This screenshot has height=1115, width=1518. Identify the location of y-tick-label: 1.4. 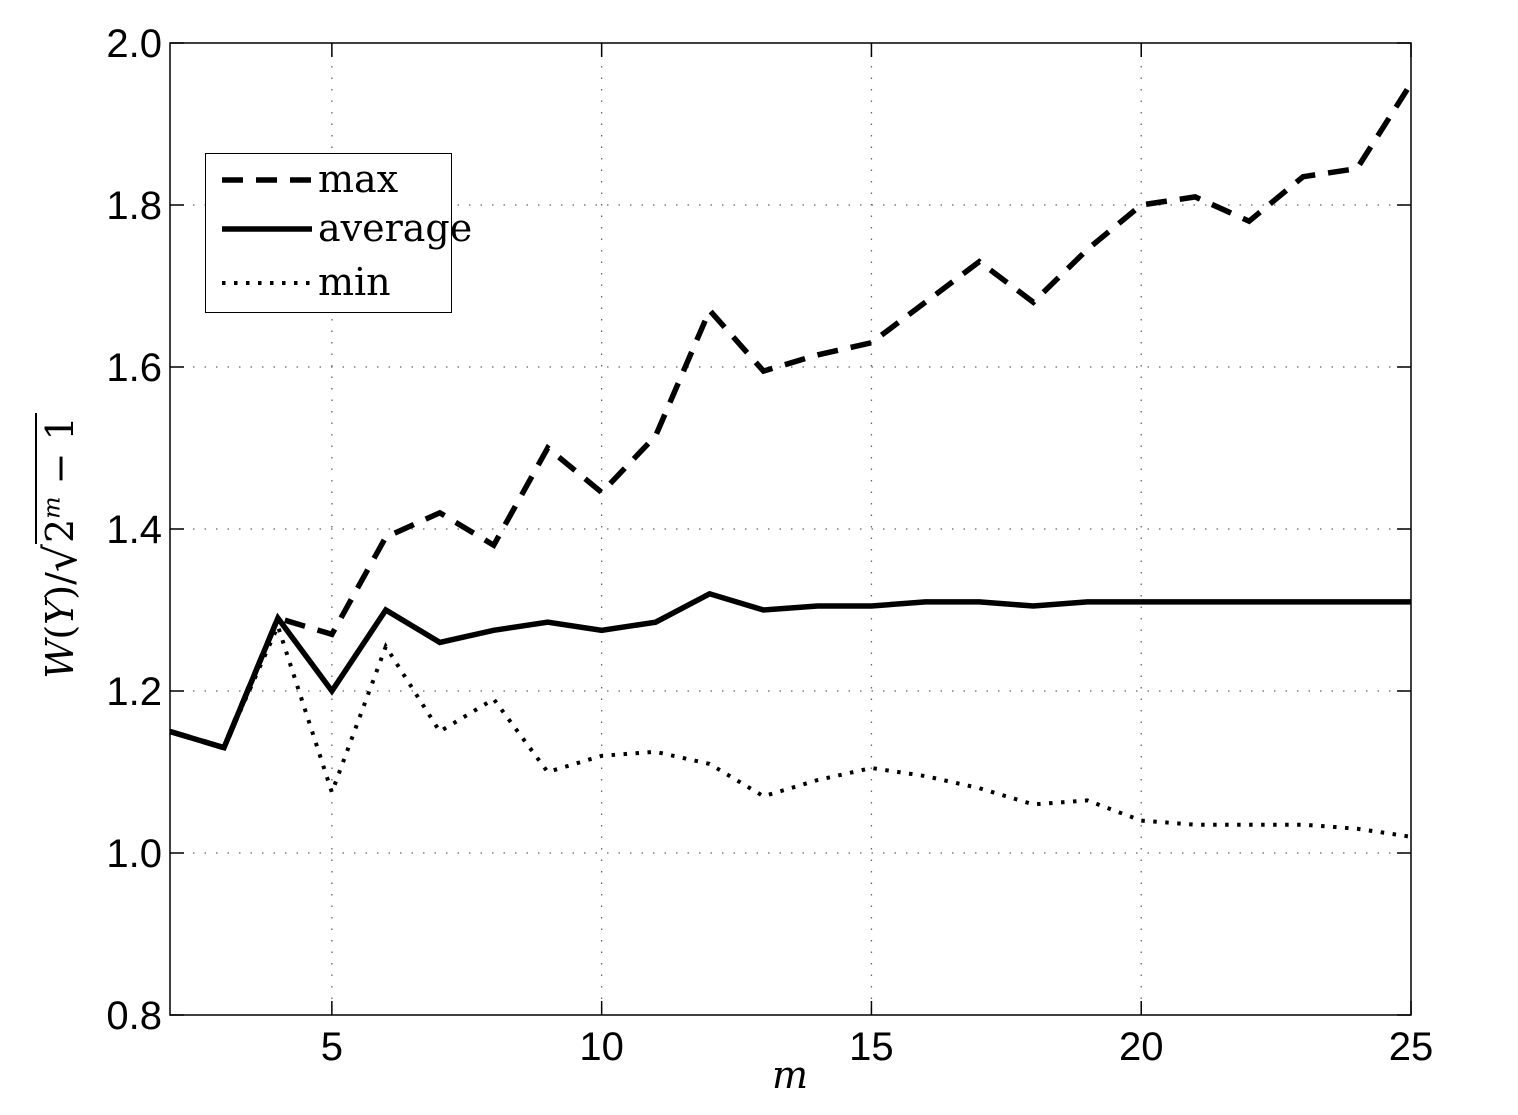
(134, 530).